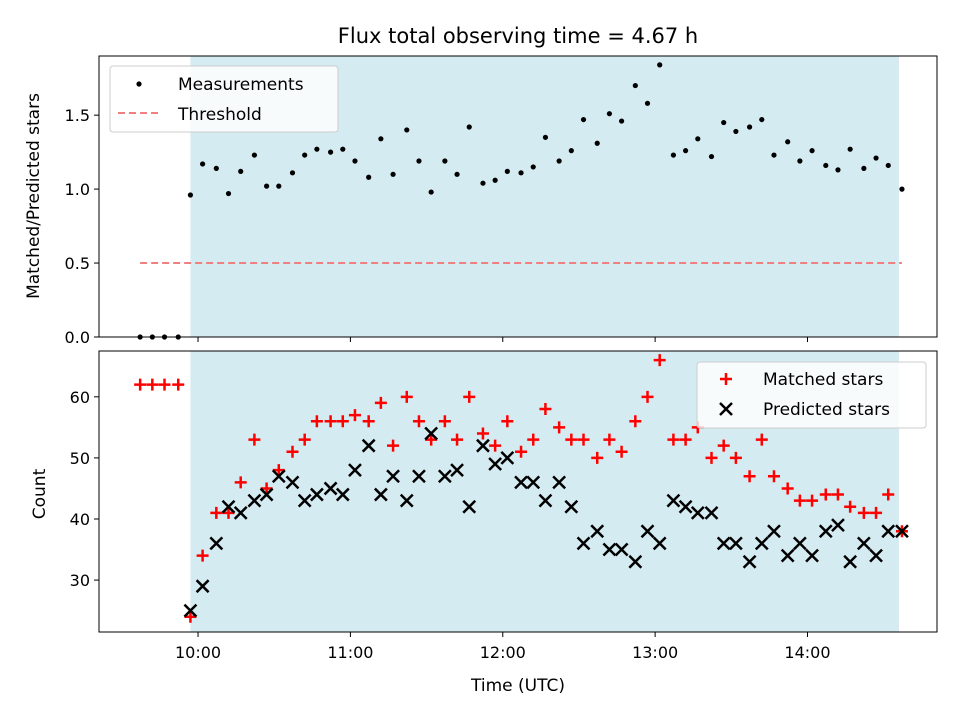  I want to click on top-y-ticks: 0.0 0.5 1.0 1.5, so click(82, 226).